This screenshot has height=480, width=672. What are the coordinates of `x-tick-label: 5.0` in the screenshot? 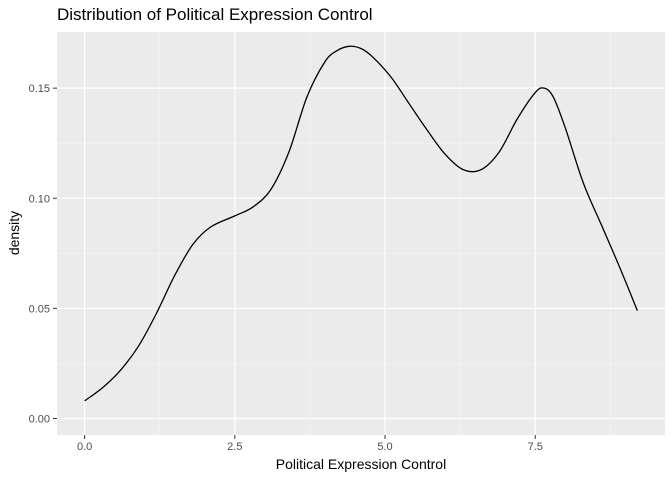 It's located at (384, 447).